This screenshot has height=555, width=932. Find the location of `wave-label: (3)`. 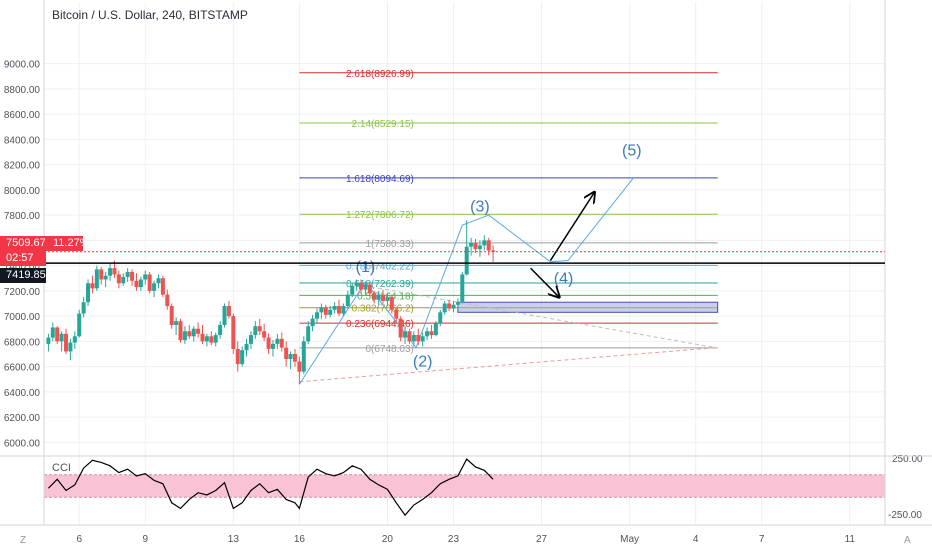

wave-label: (3) is located at coordinates (480, 206).